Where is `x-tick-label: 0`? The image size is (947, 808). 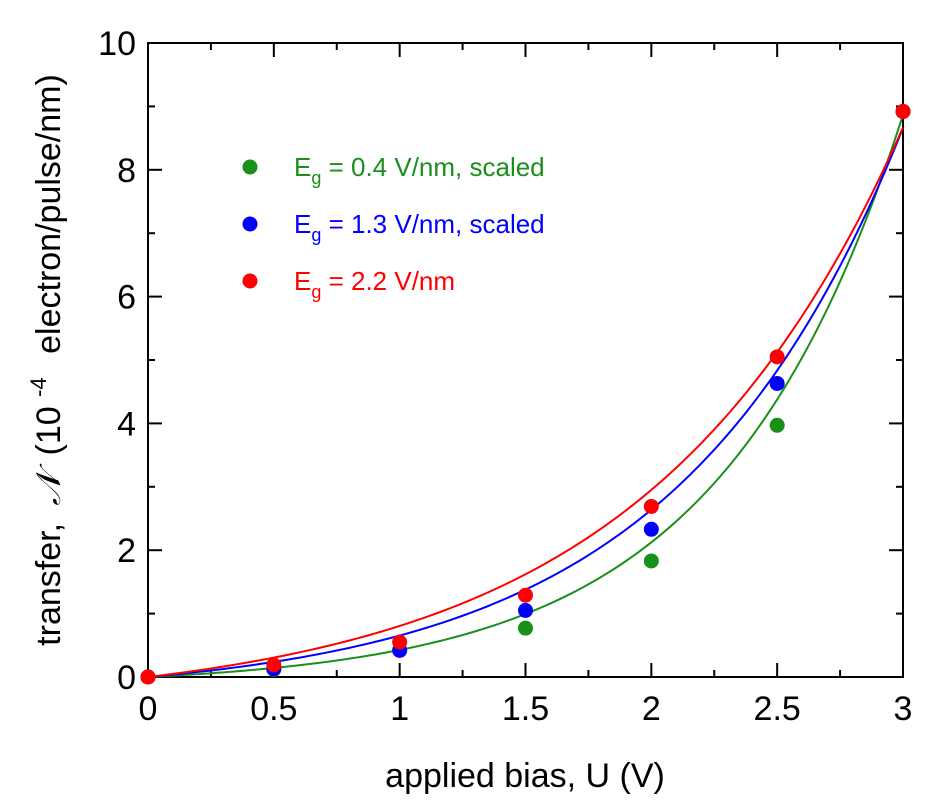 x-tick-label: 0 is located at coordinates (148, 709).